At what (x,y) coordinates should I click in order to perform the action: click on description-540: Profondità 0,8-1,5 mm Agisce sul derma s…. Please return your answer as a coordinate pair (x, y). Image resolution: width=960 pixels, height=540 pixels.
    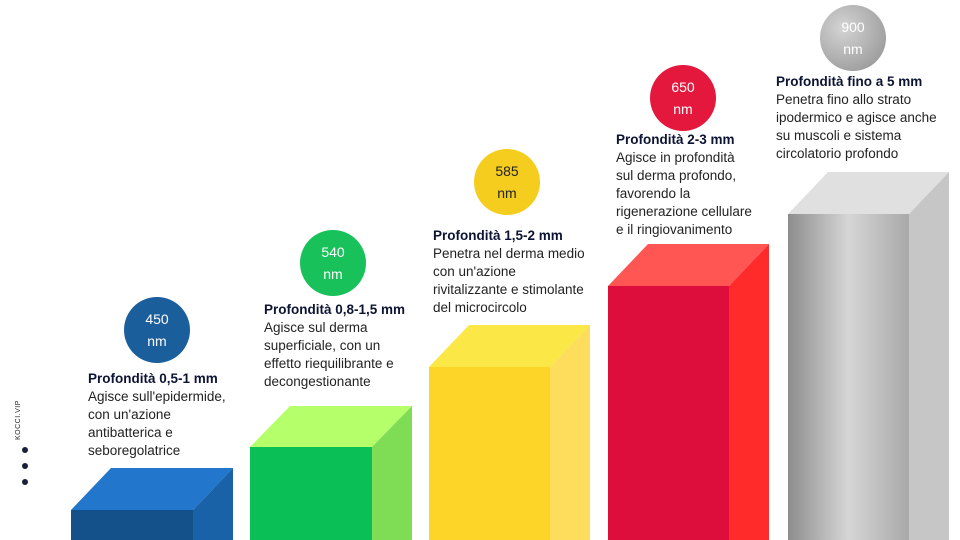
    Looking at the image, I should click on (334, 346).